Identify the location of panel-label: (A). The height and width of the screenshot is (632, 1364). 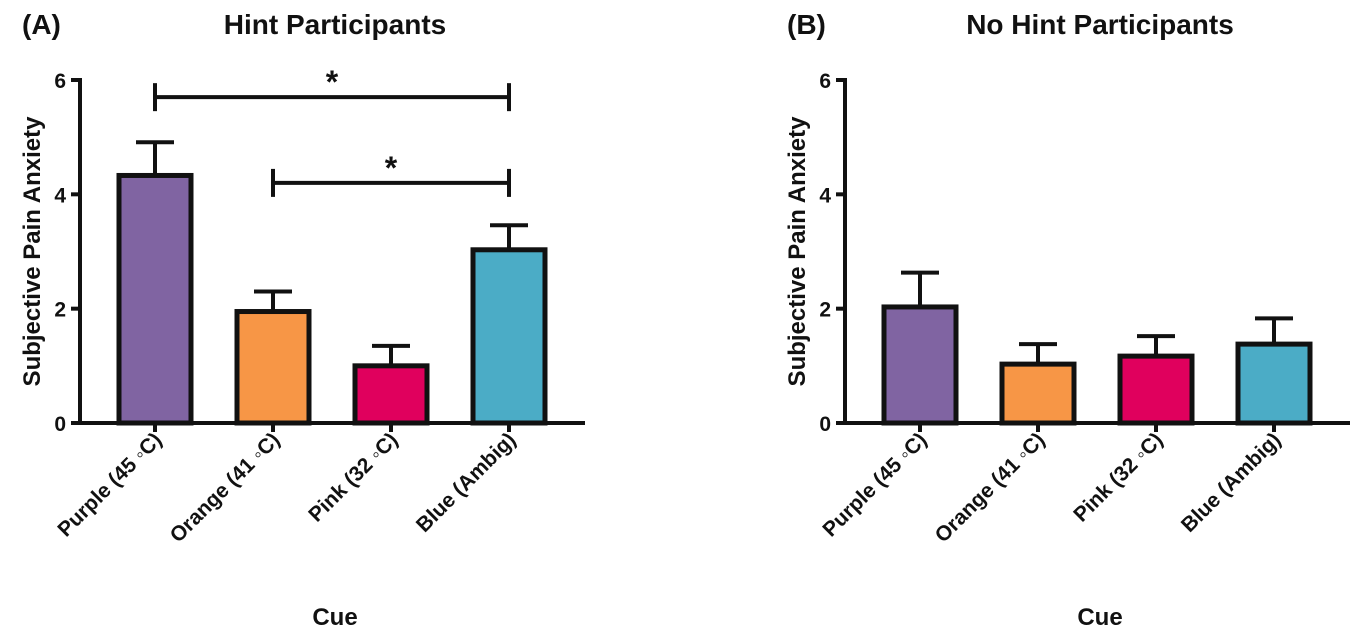
(41, 24).